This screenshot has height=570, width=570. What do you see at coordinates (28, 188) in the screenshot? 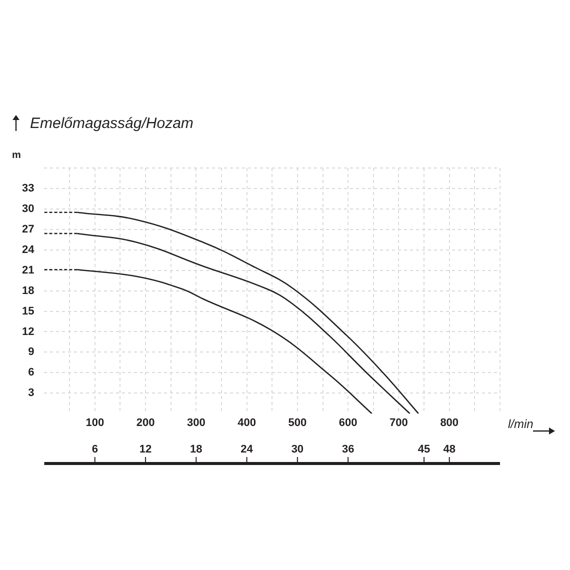
I see `y-tick-label: 33` at bounding box center [28, 188].